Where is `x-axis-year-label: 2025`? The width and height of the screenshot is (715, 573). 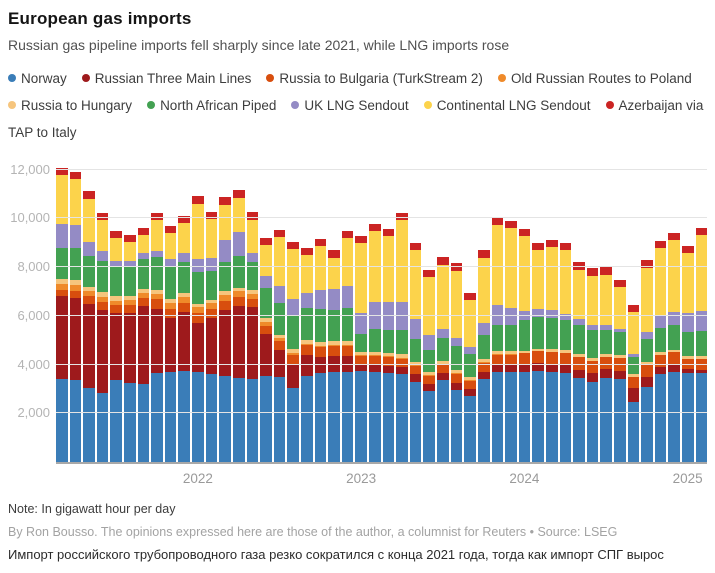 x-axis-year-label: 2025 is located at coordinates (687, 478).